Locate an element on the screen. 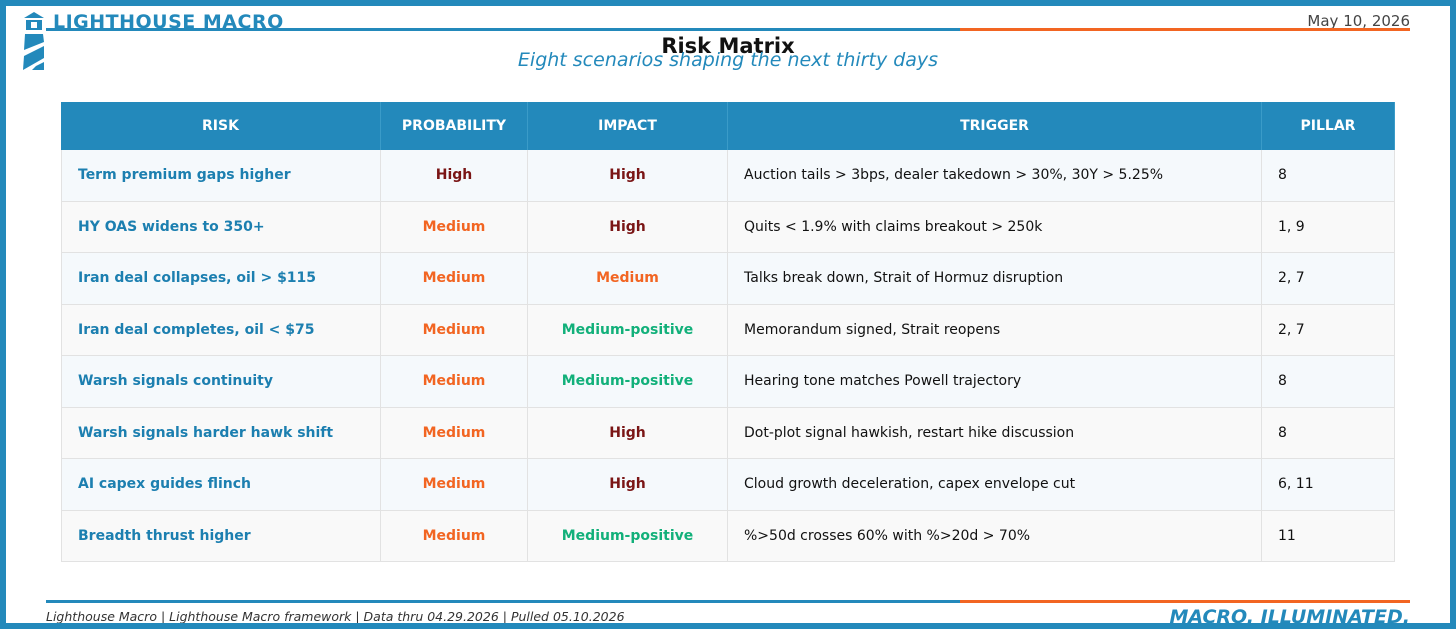 The image size is (1456, 629). table-cell: Memorandum signed, Strait reopens is located at coordinates (995, 330).